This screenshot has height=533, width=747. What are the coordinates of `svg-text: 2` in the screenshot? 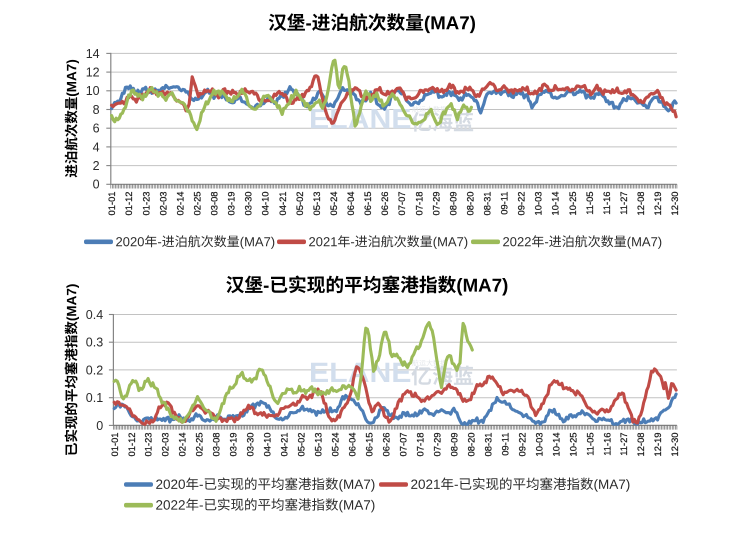 It's located at (96, 166).